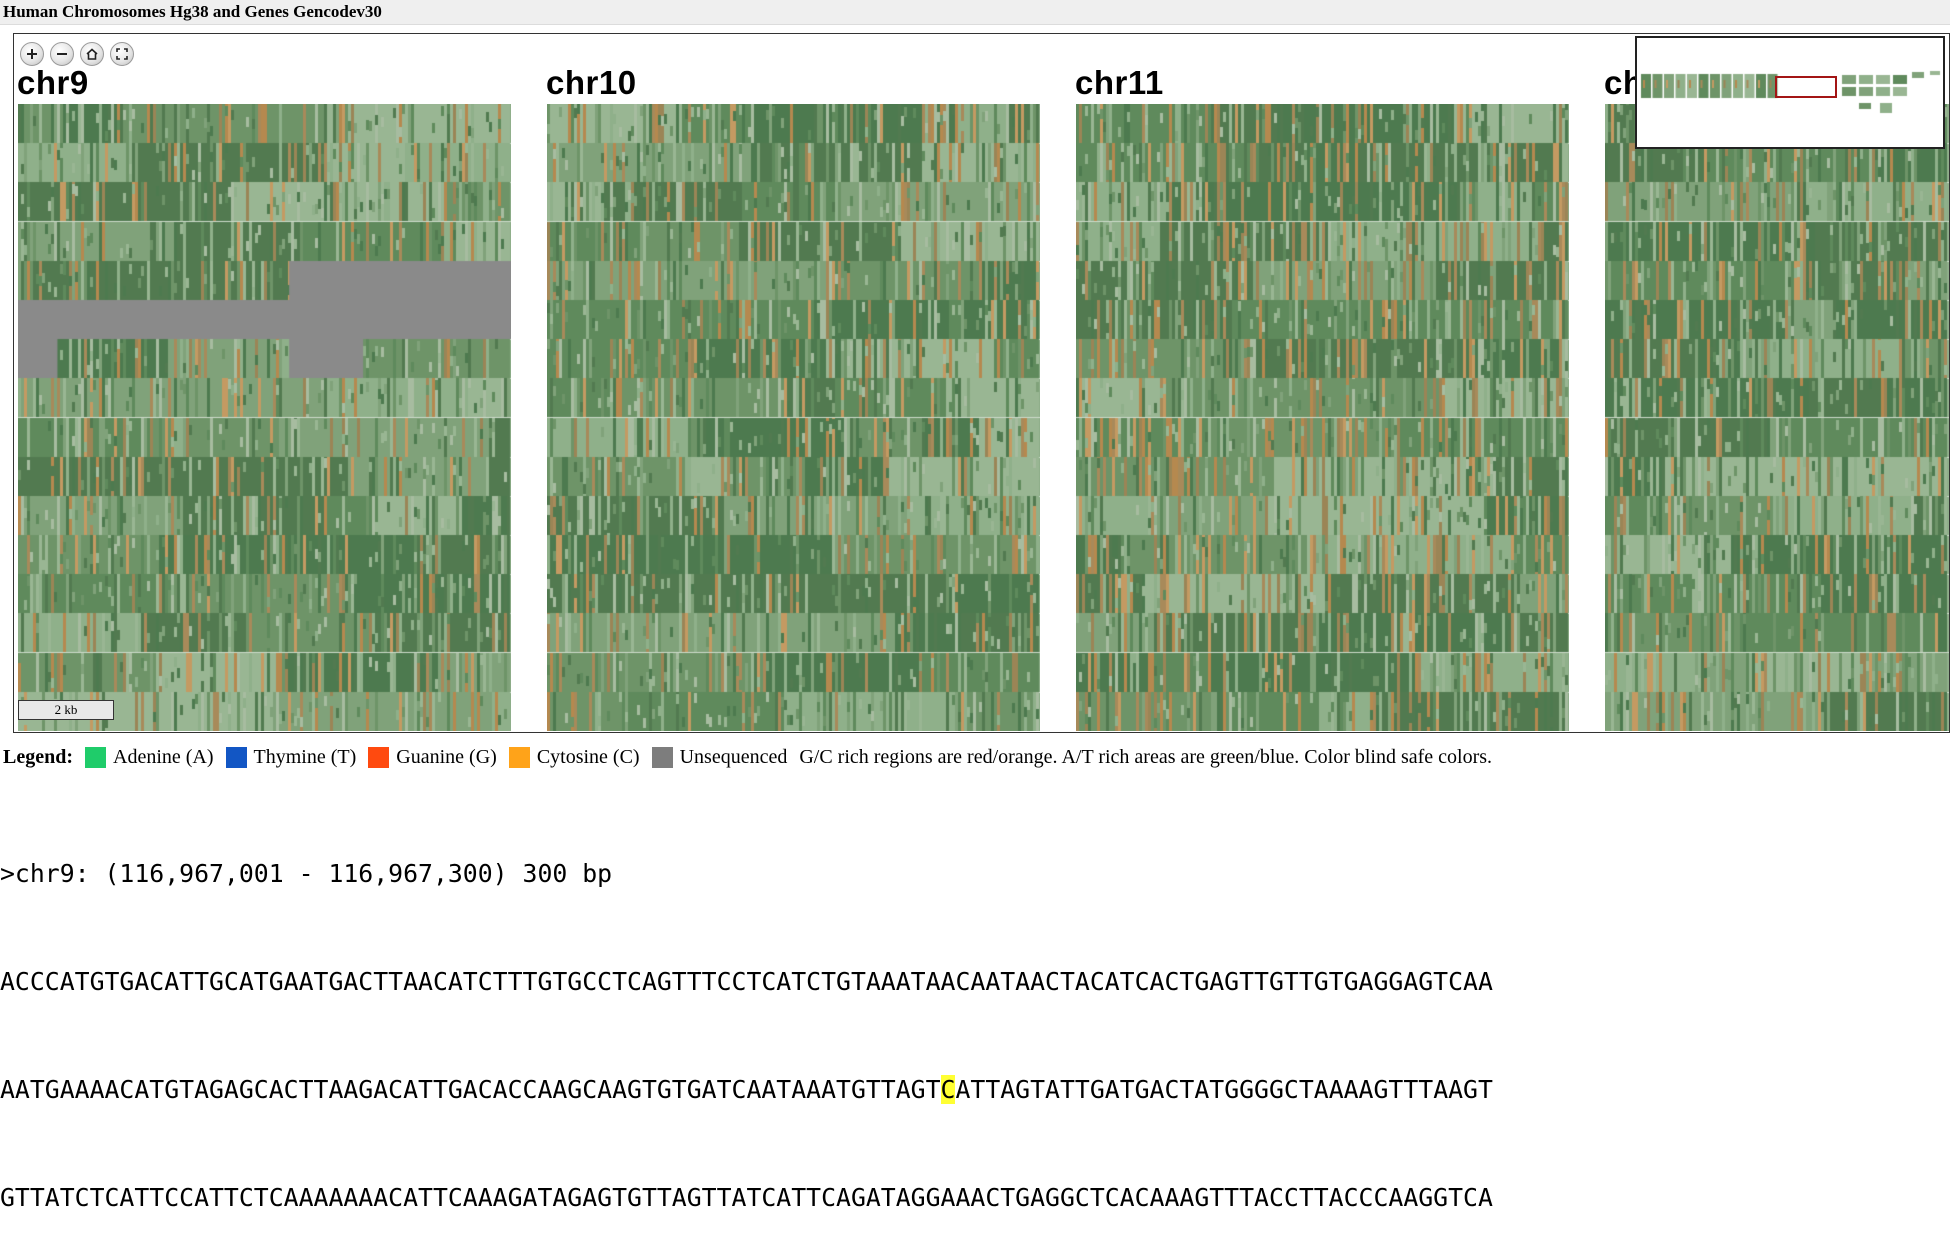 The image size is (1950, 1252). Describe the element at coordinates (38, 757) in the screenshot. I see `legend-title: Legend:` at that location.